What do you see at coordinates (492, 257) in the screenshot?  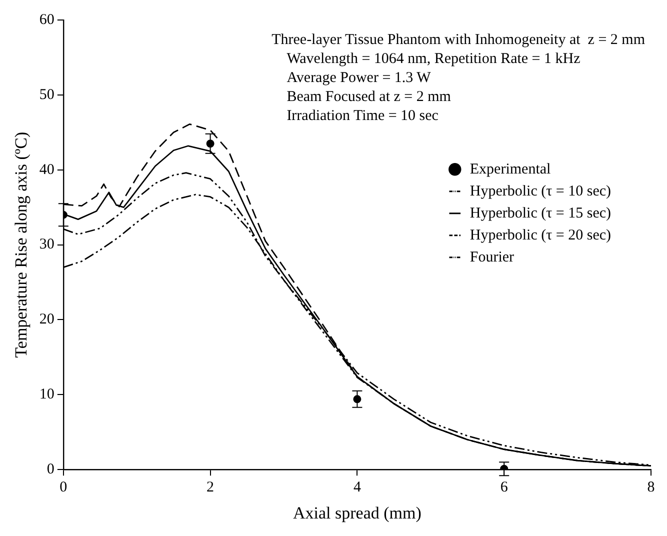 I see `legend-label: Fourier` at bounding box center [492, 257].